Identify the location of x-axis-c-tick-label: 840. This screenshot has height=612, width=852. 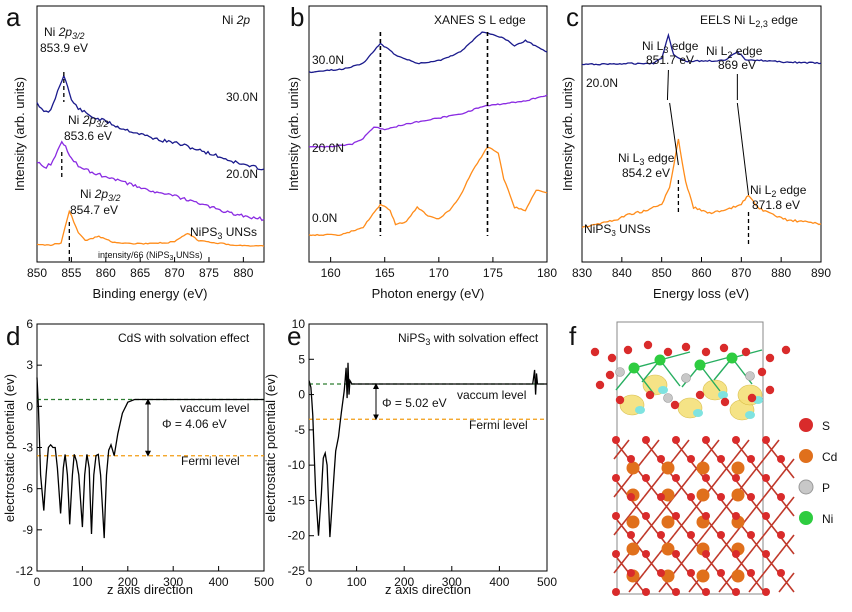
(622, 273).